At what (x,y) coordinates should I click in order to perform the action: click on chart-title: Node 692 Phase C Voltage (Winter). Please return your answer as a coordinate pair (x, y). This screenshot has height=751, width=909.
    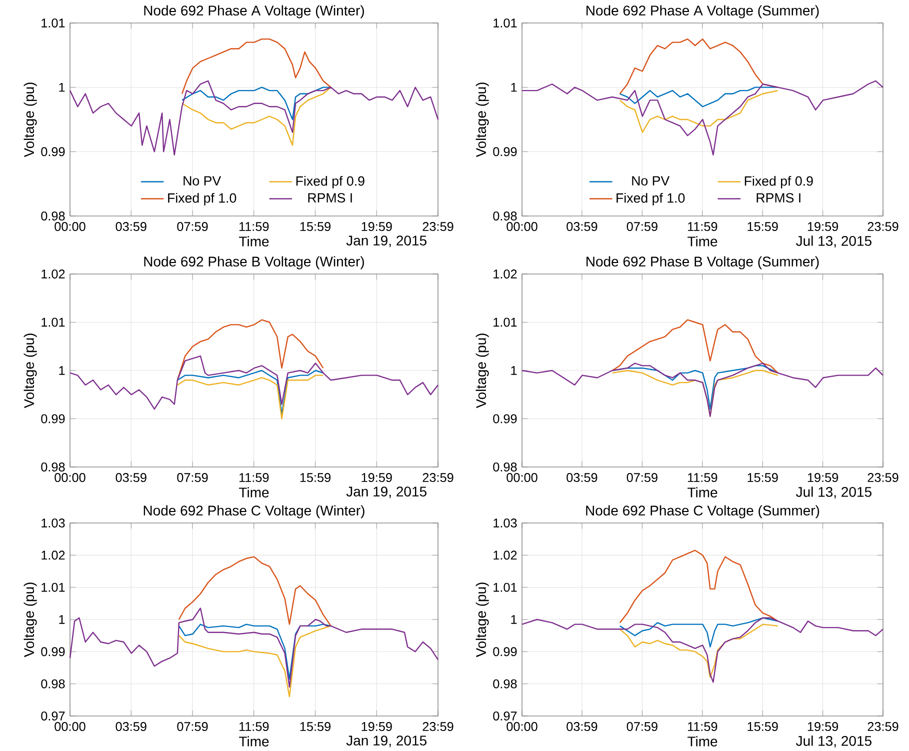
    Looking at the image, I should click on (254, 511).